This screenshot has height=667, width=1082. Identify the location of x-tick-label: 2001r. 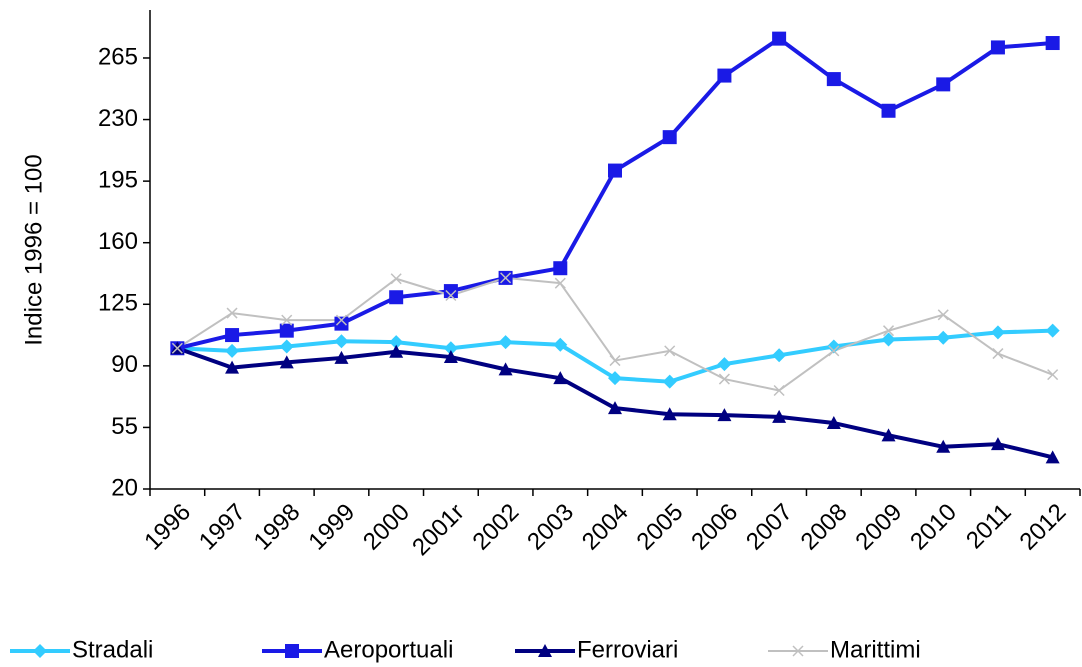
(438, 530).